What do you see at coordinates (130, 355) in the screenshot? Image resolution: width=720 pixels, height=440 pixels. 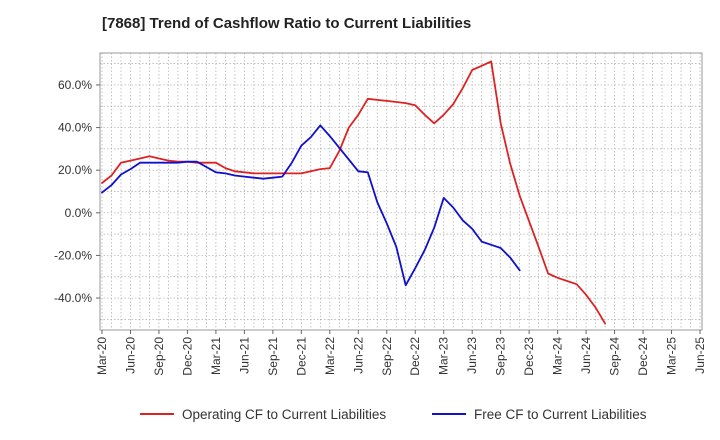 I see `x-tick-label: Jun-20` at bounding box center [130, 355].